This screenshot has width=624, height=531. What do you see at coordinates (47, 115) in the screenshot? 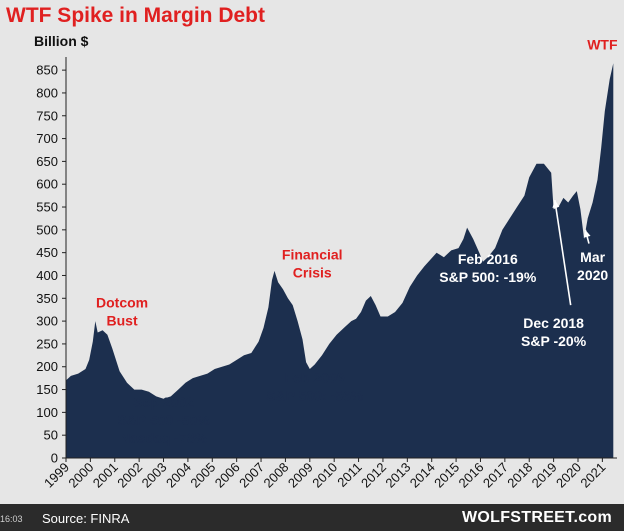
I see `y-tick-label: 750` at bounding box center [47, 115].